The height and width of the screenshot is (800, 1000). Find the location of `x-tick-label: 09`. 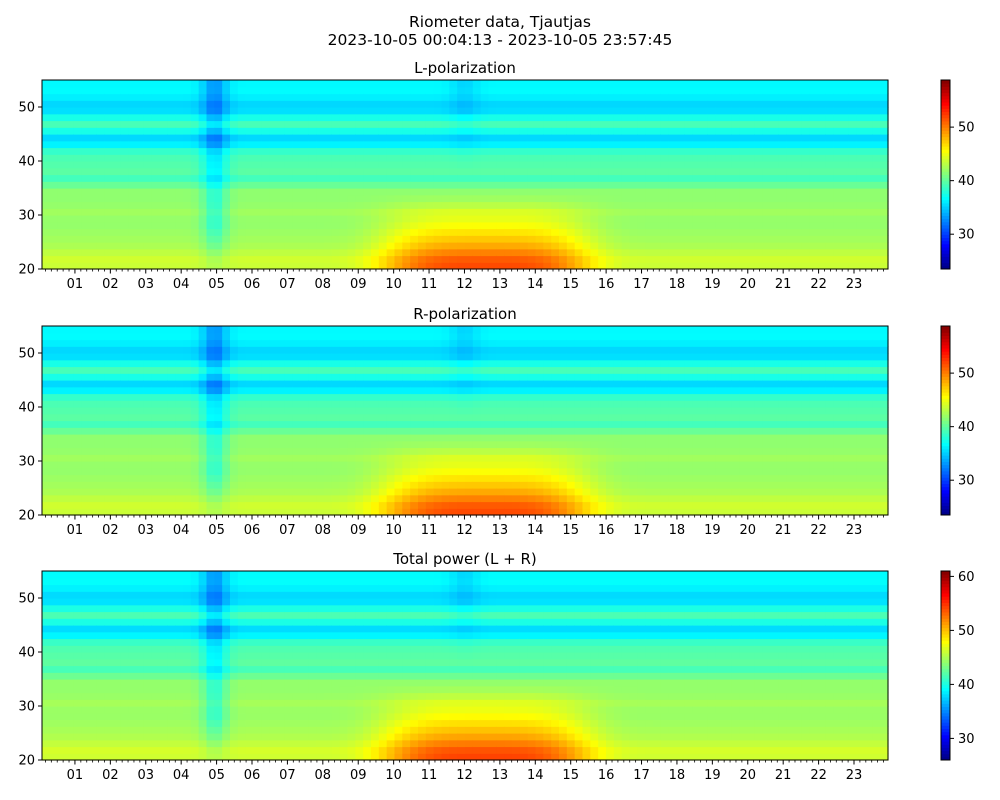

x-tick-label: 09 is located at coordinates (358, 284).